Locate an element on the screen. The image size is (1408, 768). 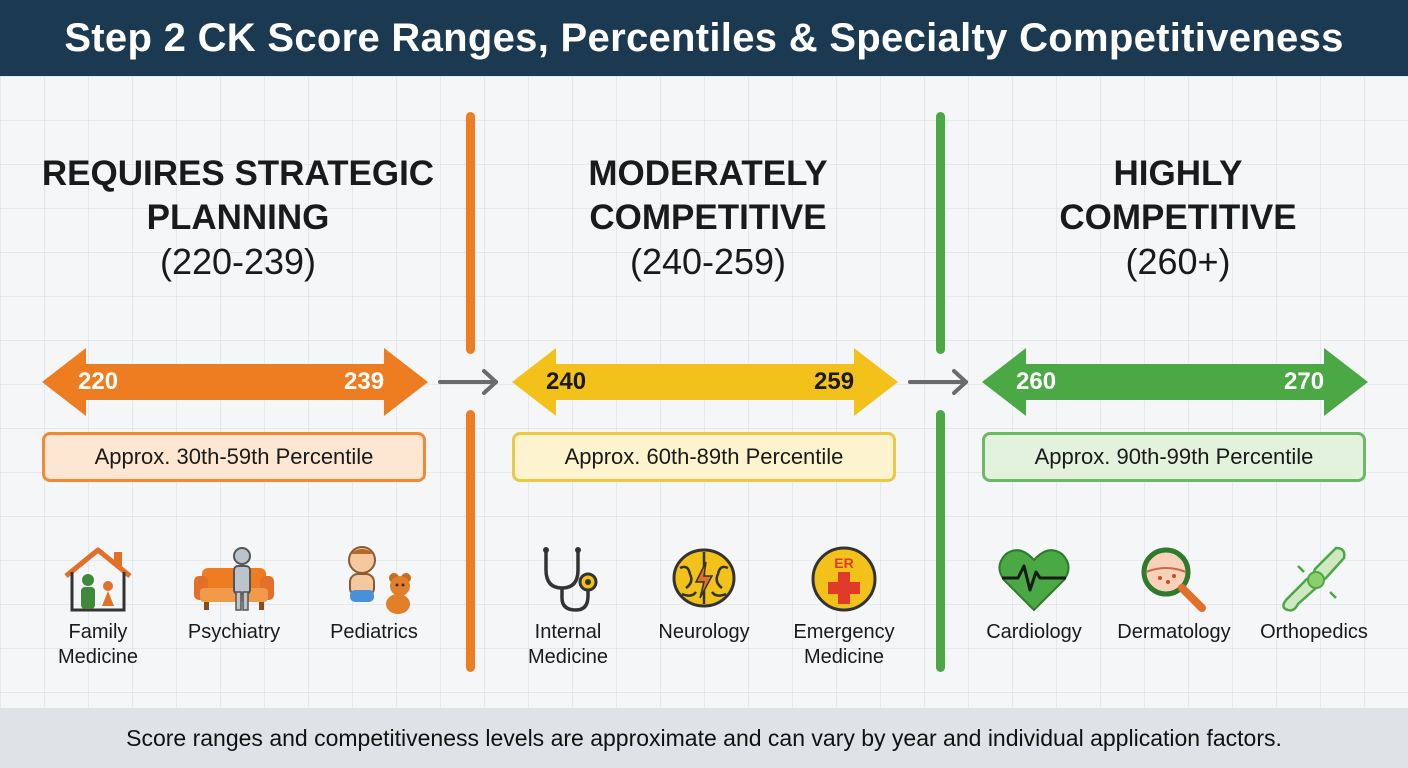
er-cross-icon: ER is located at coordinates (844, 579).